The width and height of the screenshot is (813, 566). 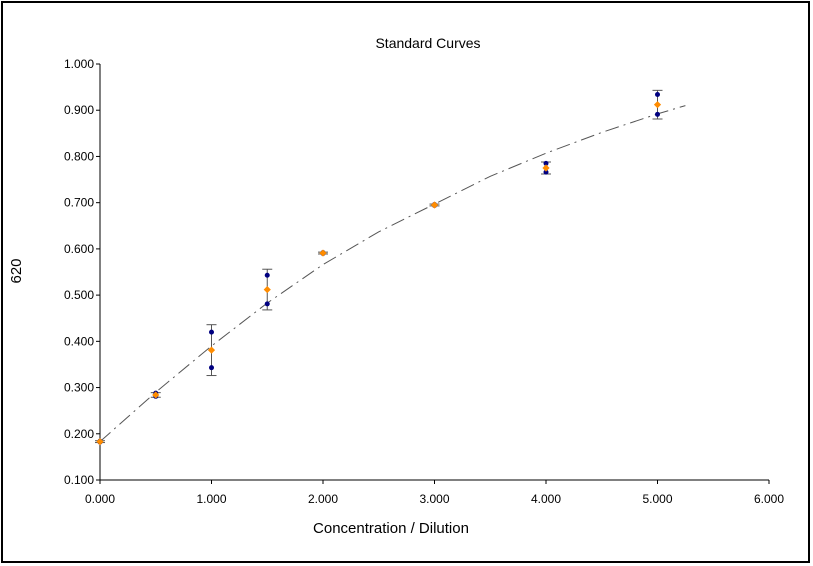 What do you see at coordinates (391, 528) in the screenshot?
I see `x-axis-label: Concentration / Dilution` at bounding box center [391, 528].